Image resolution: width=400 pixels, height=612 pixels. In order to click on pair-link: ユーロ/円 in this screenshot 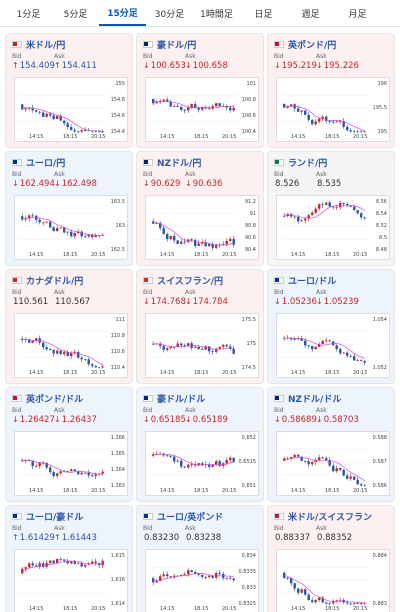, I will do `click(46, 163)`.